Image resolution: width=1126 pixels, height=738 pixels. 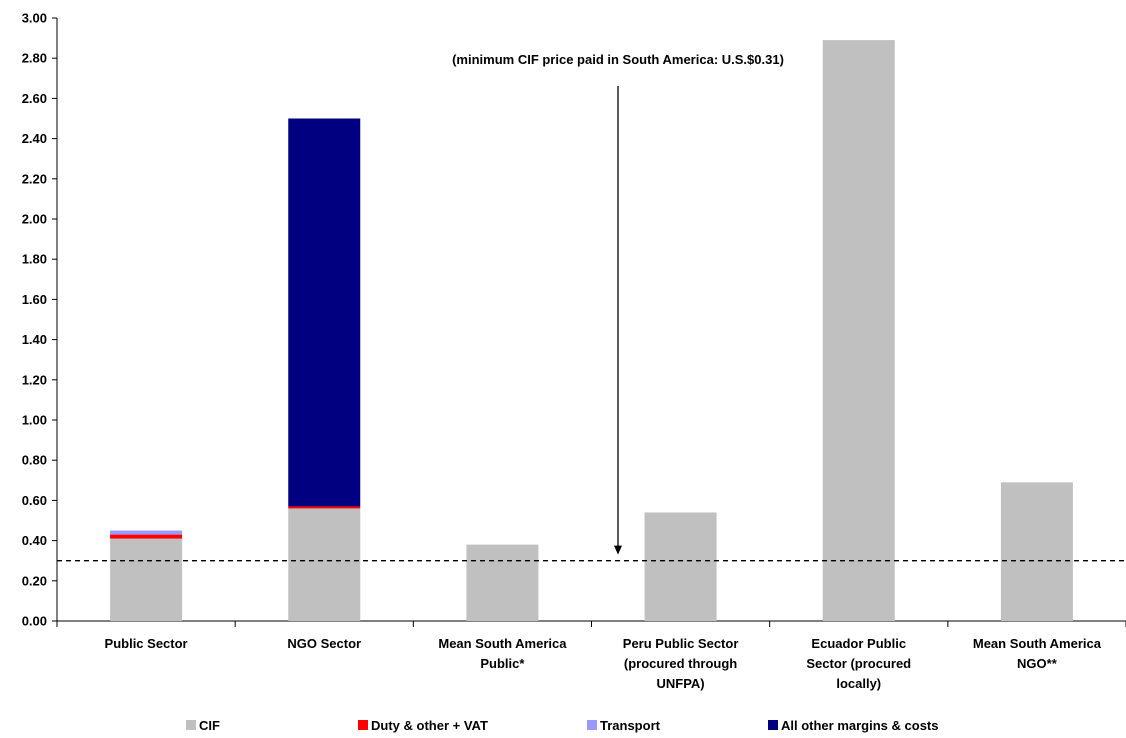 I want to click on category-label: Sector (procured, so click(x=858, y=663).